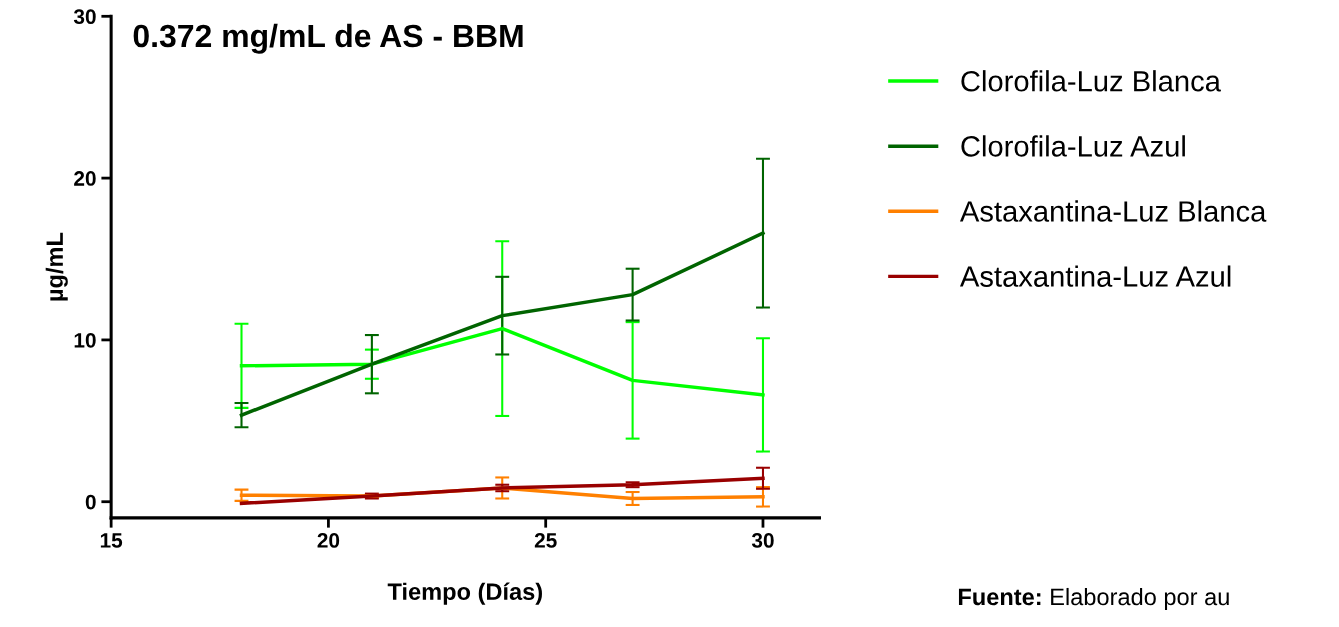 This screenshot has height=627, width=1339. Describe the element at coordinates (1091, 81) in the screenshot. I see `legend-label: Clorofila-Luz Blanca` at that location.